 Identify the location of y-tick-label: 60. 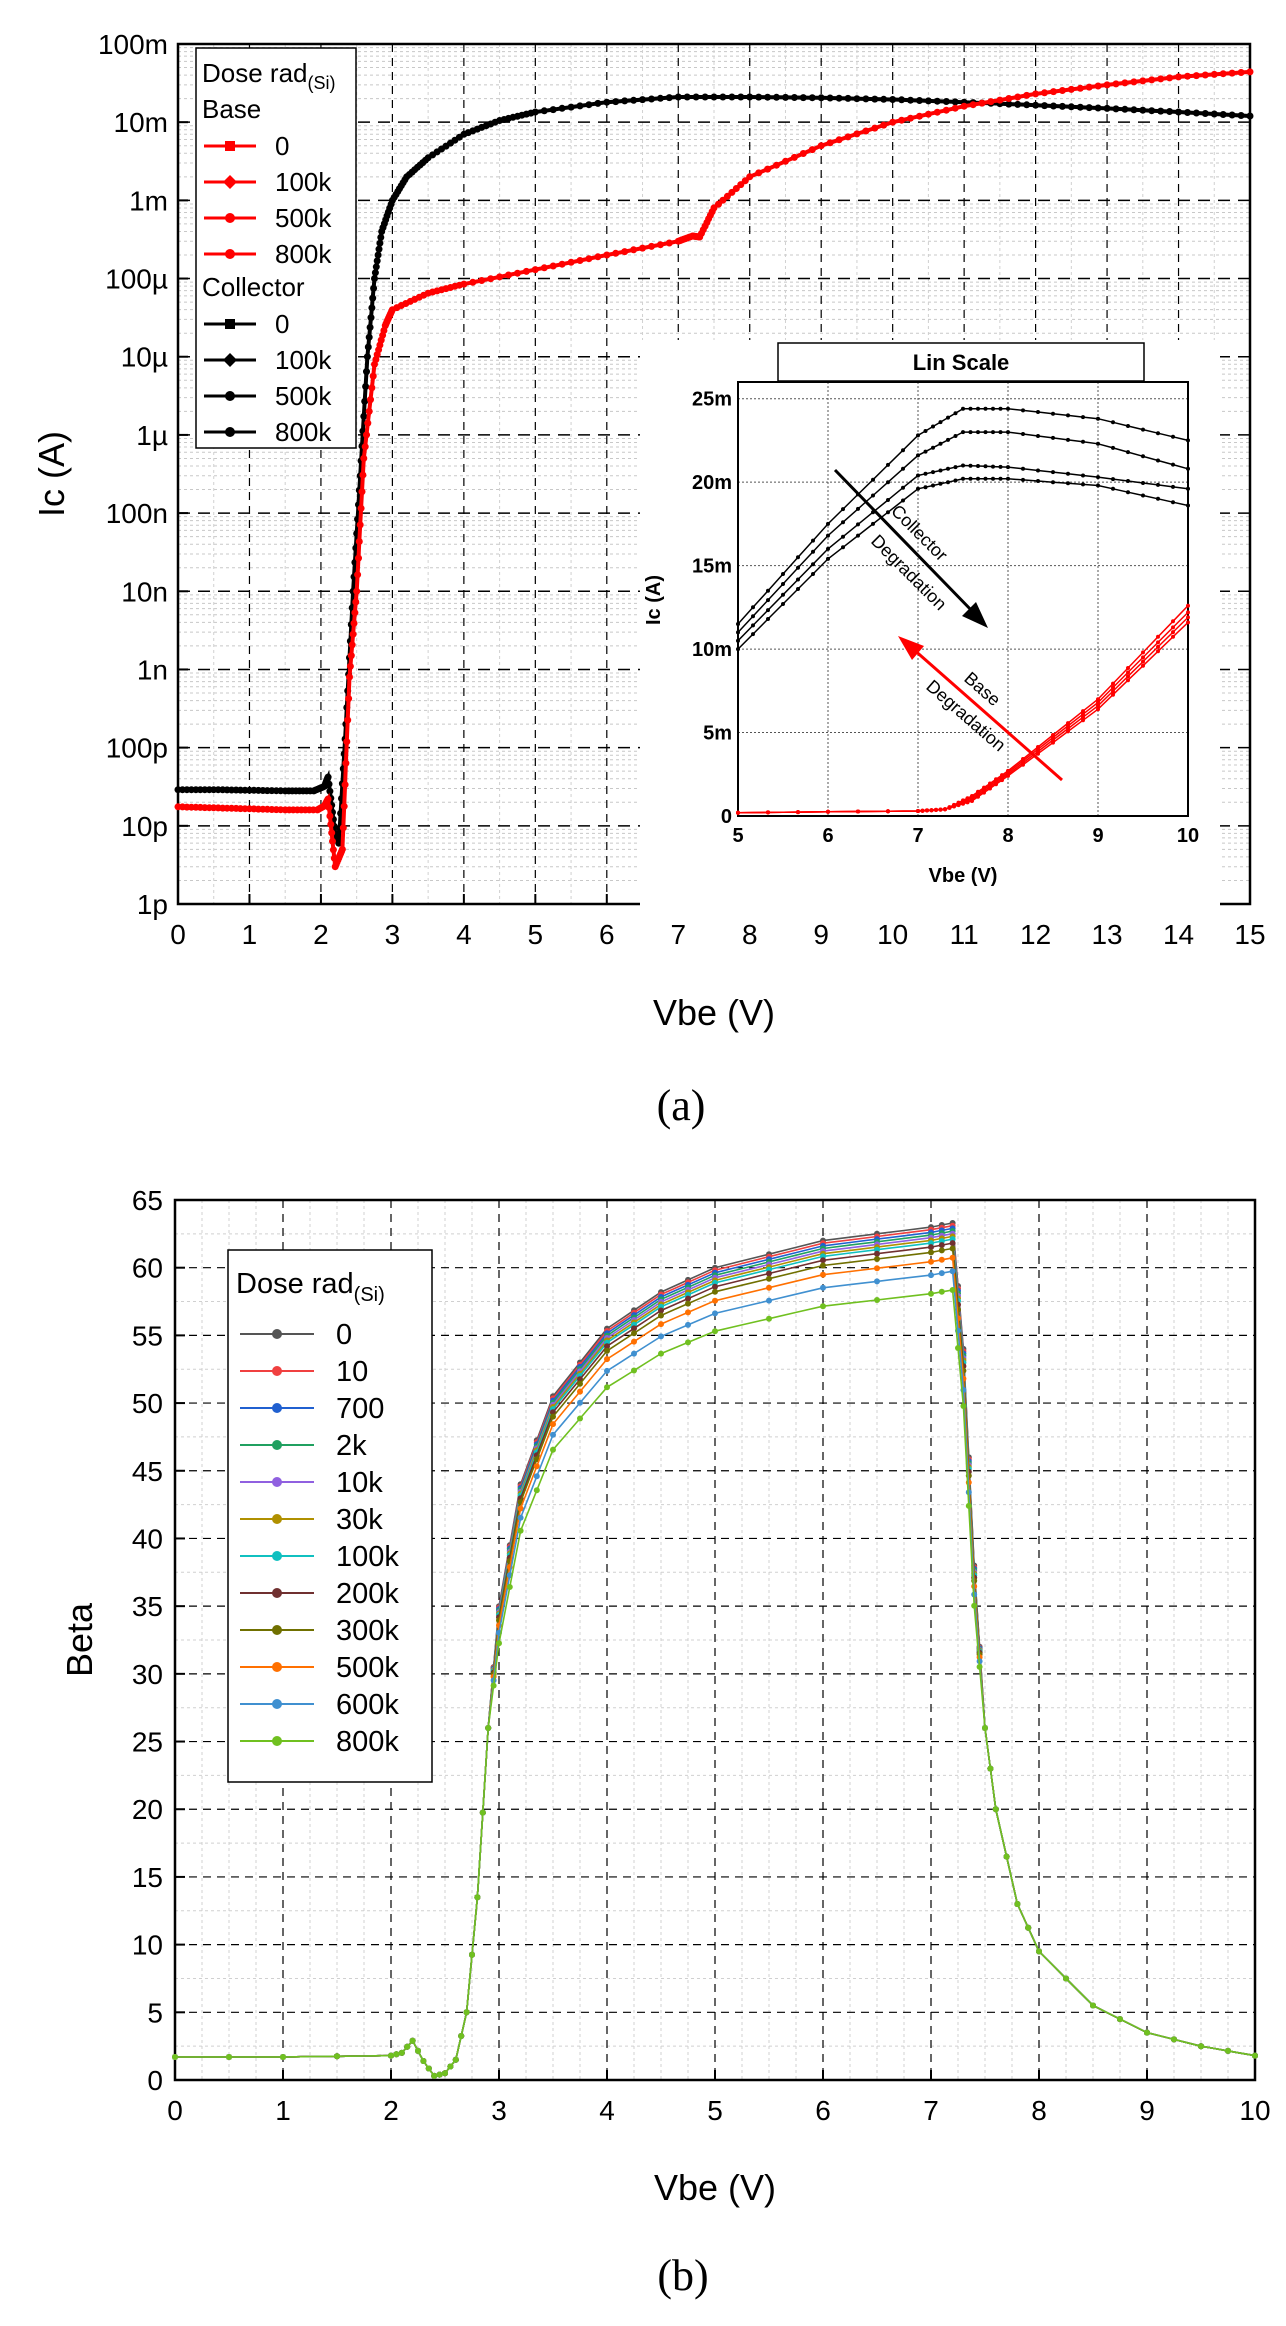
(147, 1268).